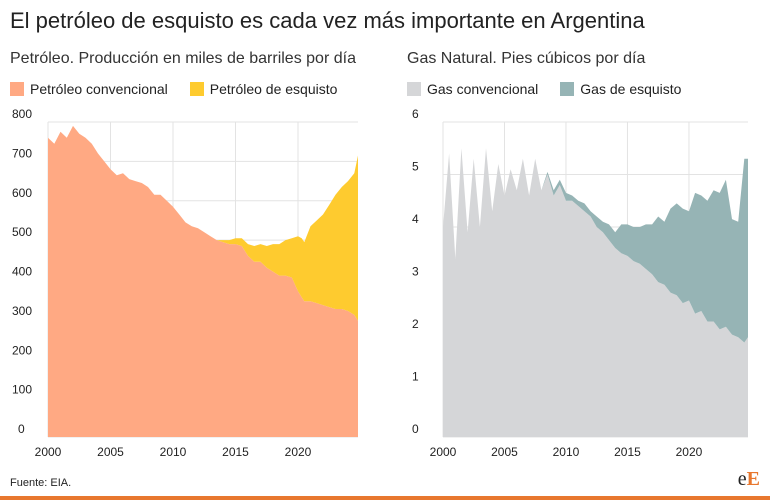  I want to click on logo-small-letter: e, so click(742, 479).